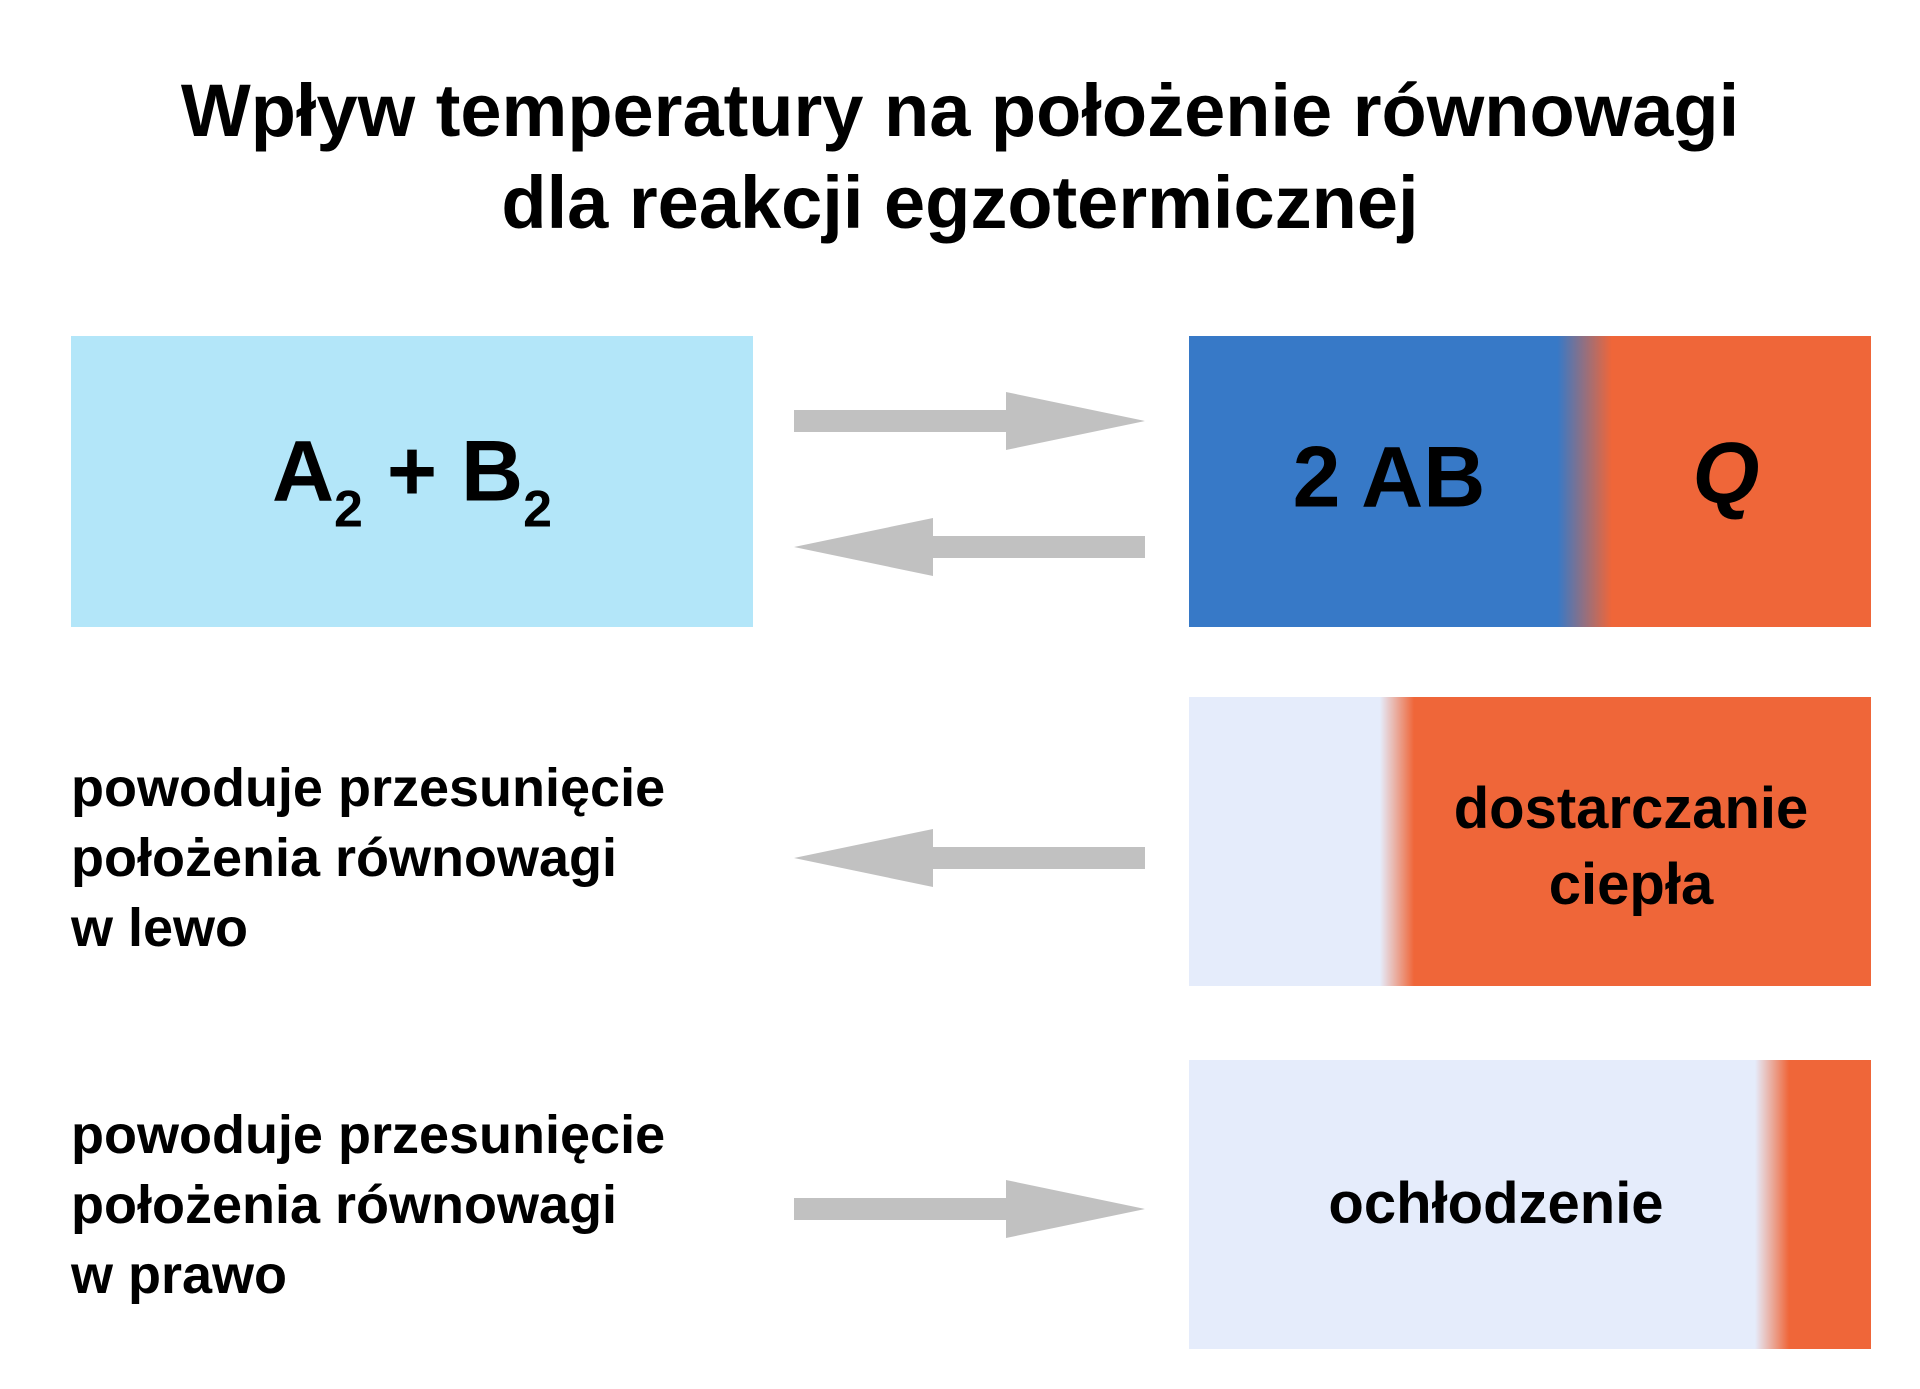 This screenshot has width=1920, height=1389. I want to click on heating-label-line-1: dostarczanie, so click(1631, 808).